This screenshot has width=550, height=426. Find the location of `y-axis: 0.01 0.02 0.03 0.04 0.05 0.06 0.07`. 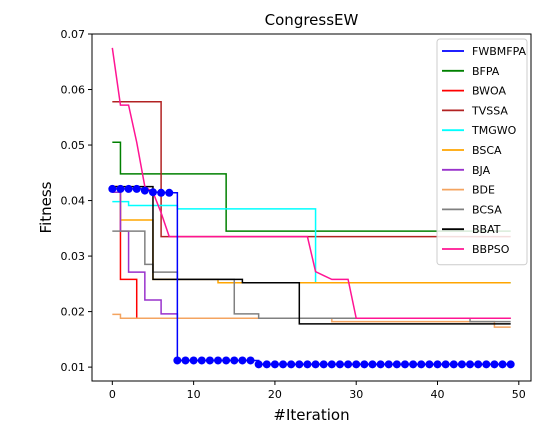

y-axis: 0.01 0.02 0.03 0.04 0.05 0.06 0.07 is located at coordinates (76, 201).